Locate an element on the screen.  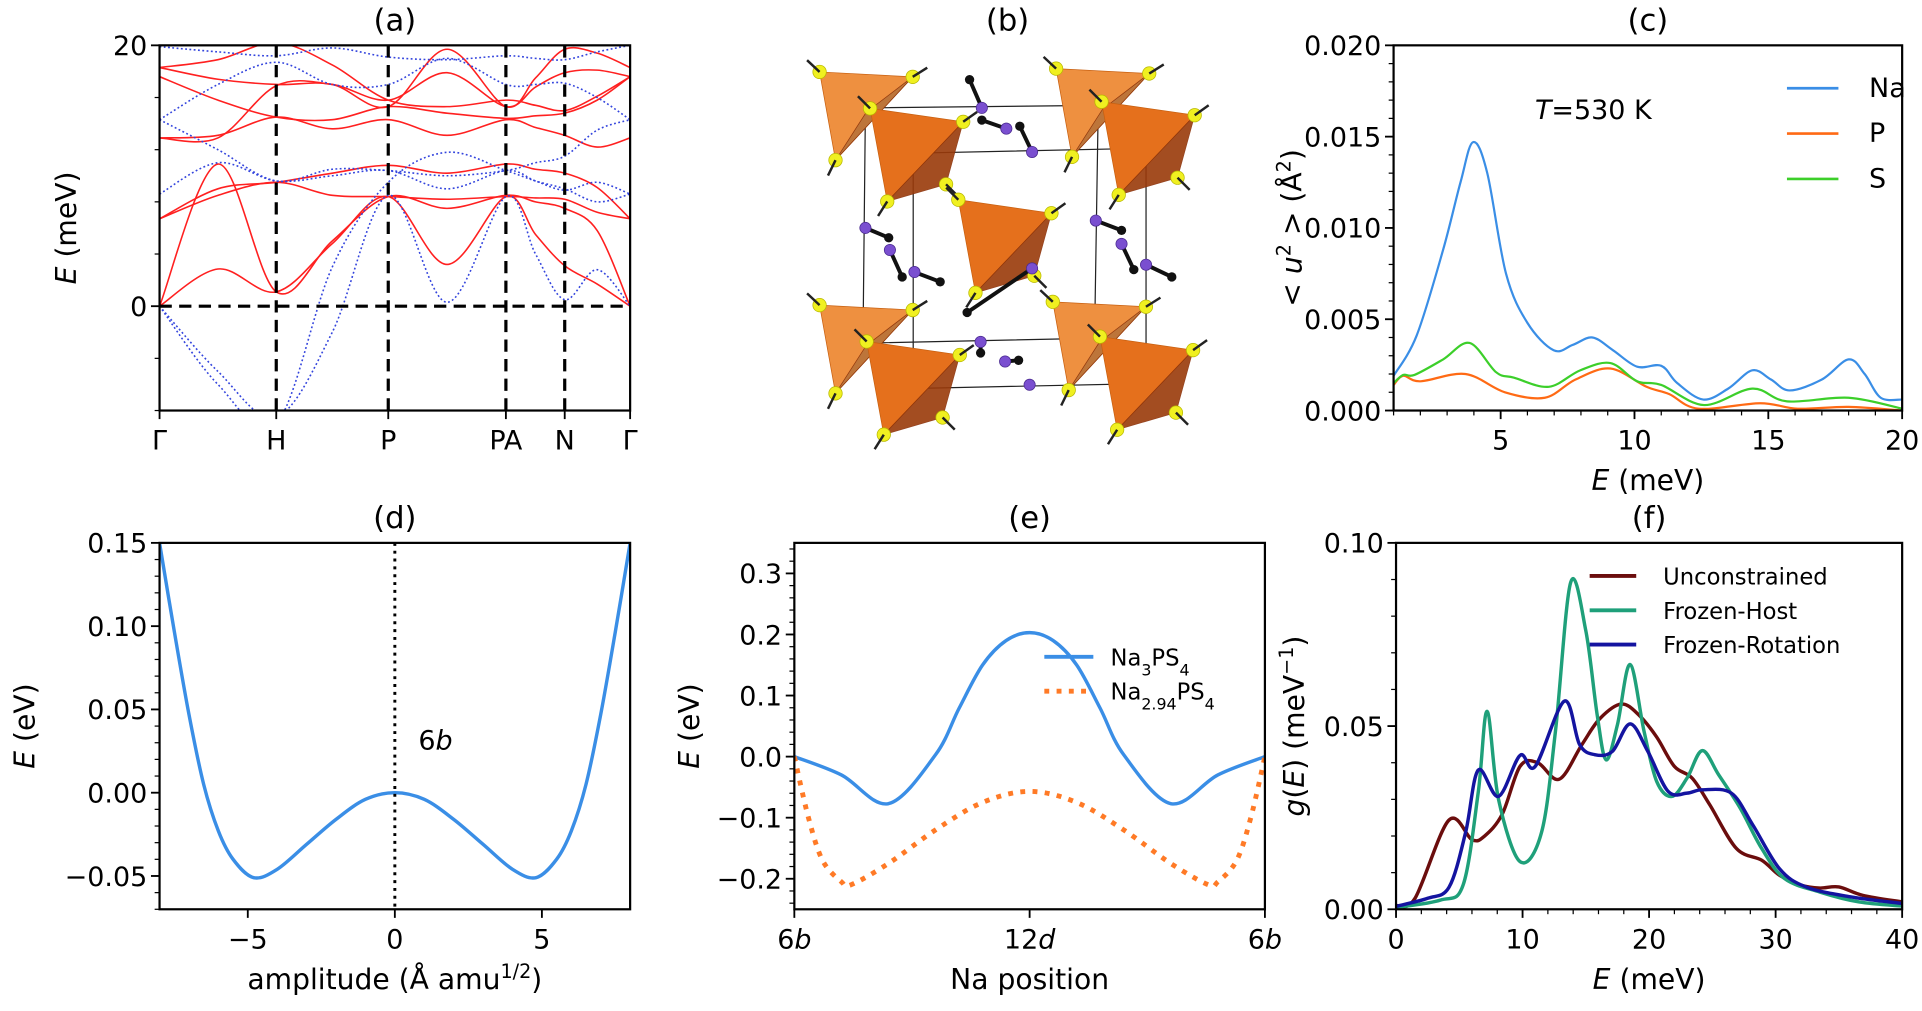
y-tick-label: 0.005 is located at coordinates (1342, 320).